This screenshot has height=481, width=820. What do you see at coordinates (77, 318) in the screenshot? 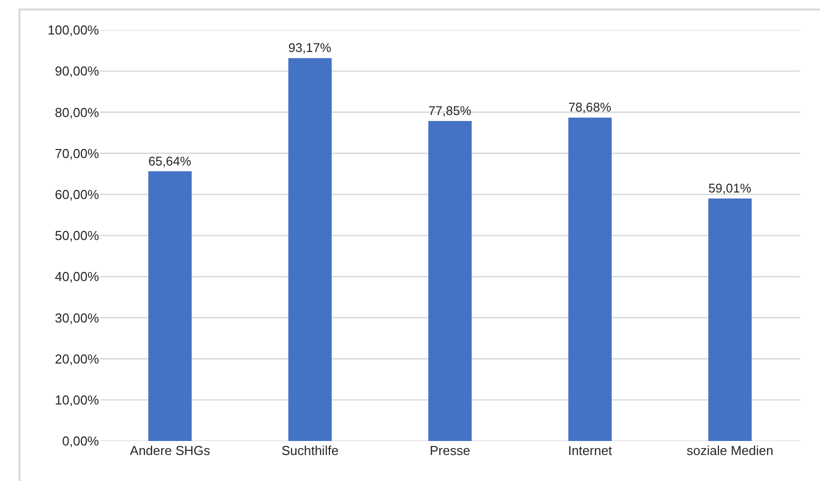
I see `y-tick-label: 30,00%` at bounding box center [77, 318].